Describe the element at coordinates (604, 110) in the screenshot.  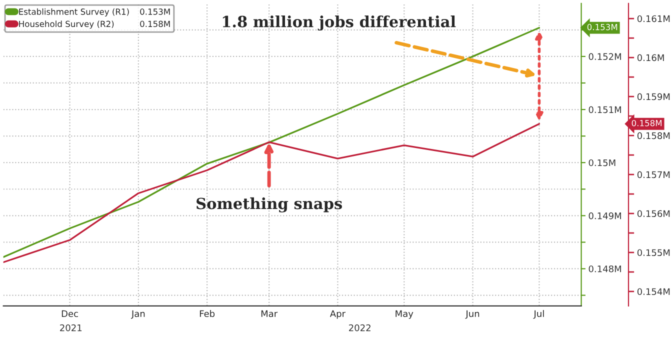
I see `y-tick-label: 0.151M` at that location.